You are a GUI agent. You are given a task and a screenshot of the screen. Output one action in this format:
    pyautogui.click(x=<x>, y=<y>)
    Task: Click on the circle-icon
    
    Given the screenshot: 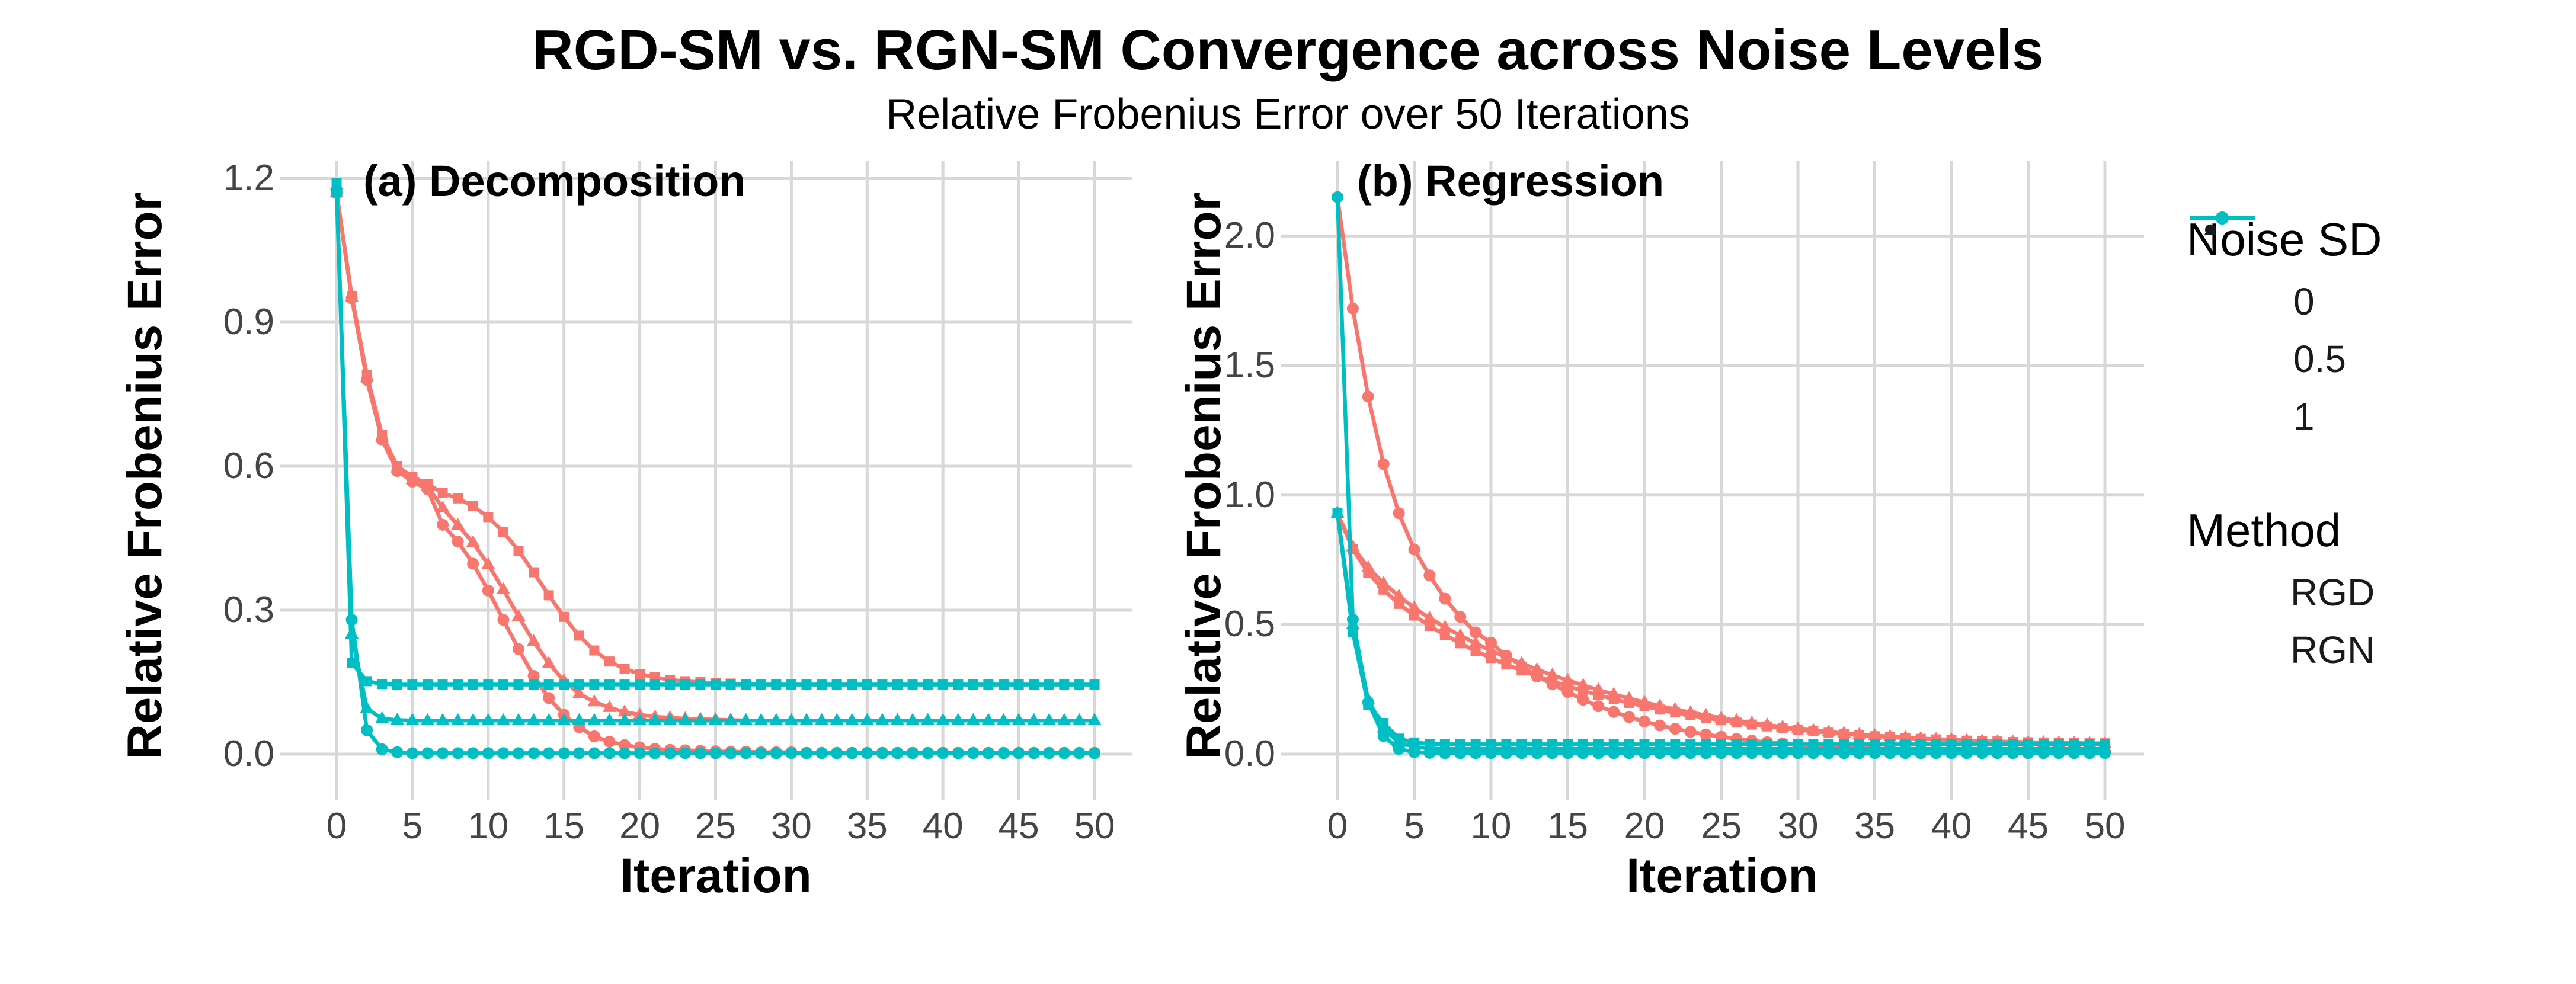 What is the action you would take?
    pyautogui.click(x=2222, y=277)
    